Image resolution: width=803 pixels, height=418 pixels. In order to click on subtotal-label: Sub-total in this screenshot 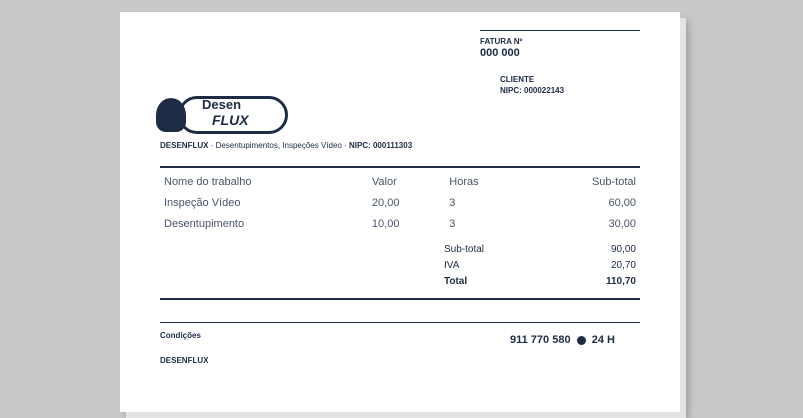, I will do `click(464, 249)`.